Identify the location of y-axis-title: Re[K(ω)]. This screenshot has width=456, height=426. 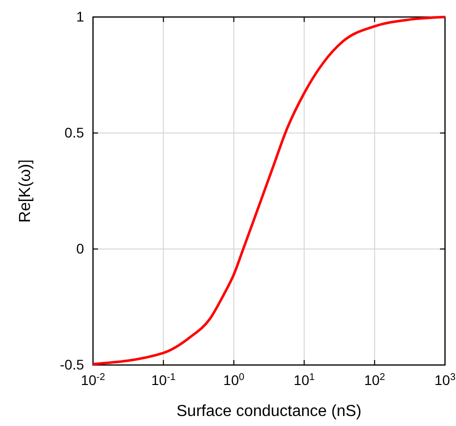
(25, 191).